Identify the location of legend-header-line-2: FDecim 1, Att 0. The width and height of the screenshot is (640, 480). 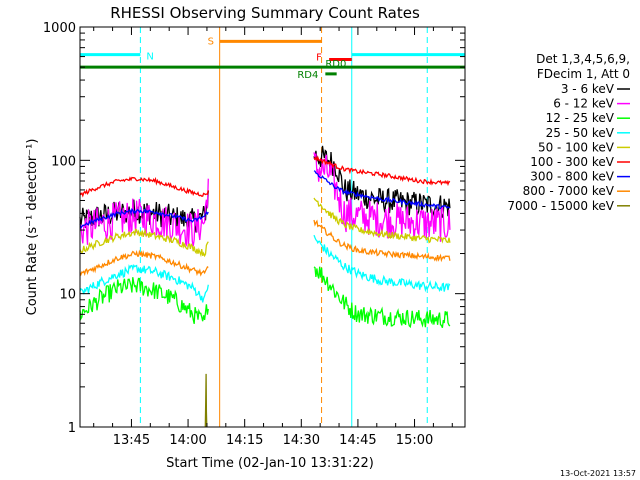
(583, 74).